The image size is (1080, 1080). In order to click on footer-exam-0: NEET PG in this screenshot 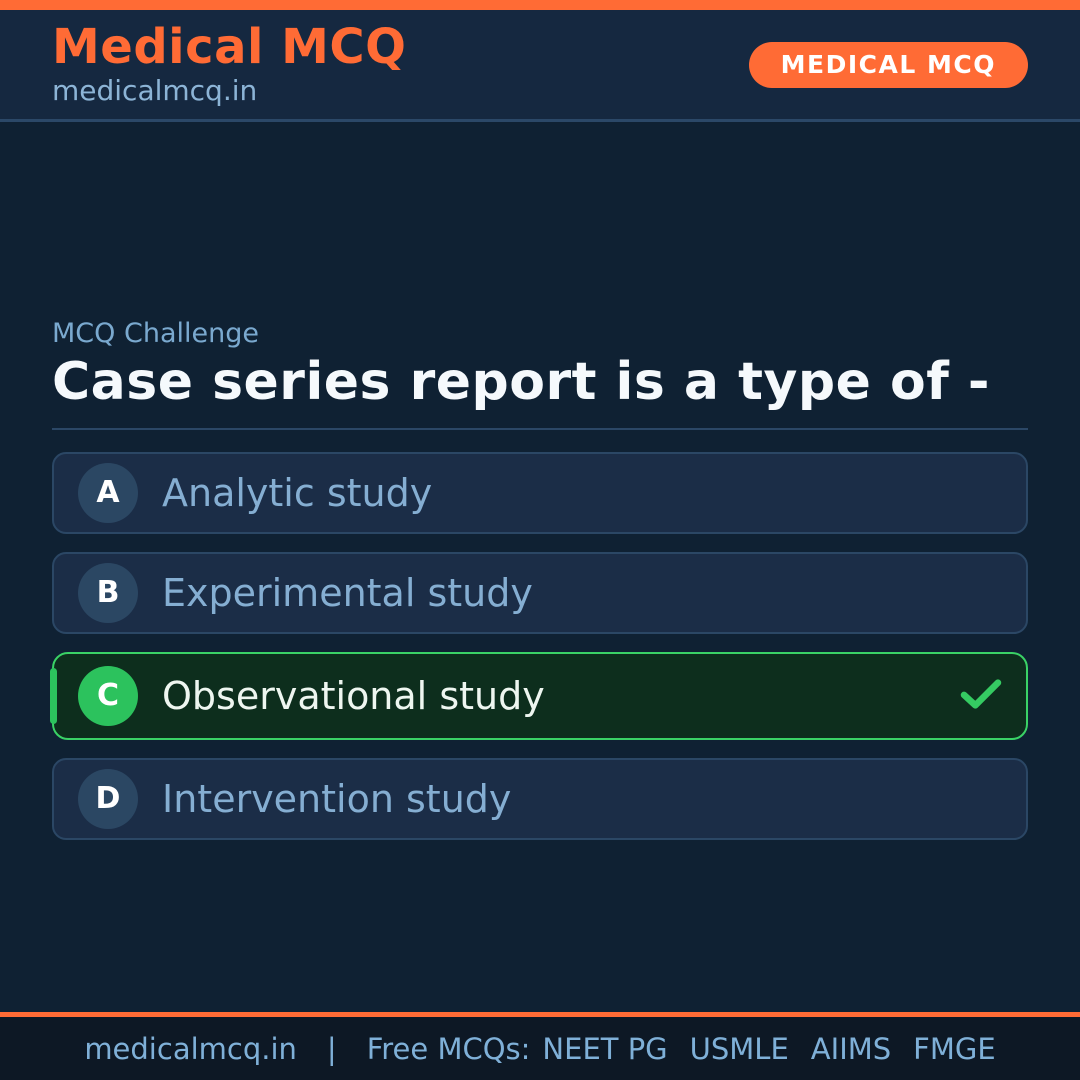, I will do `click(605, 1048)`.